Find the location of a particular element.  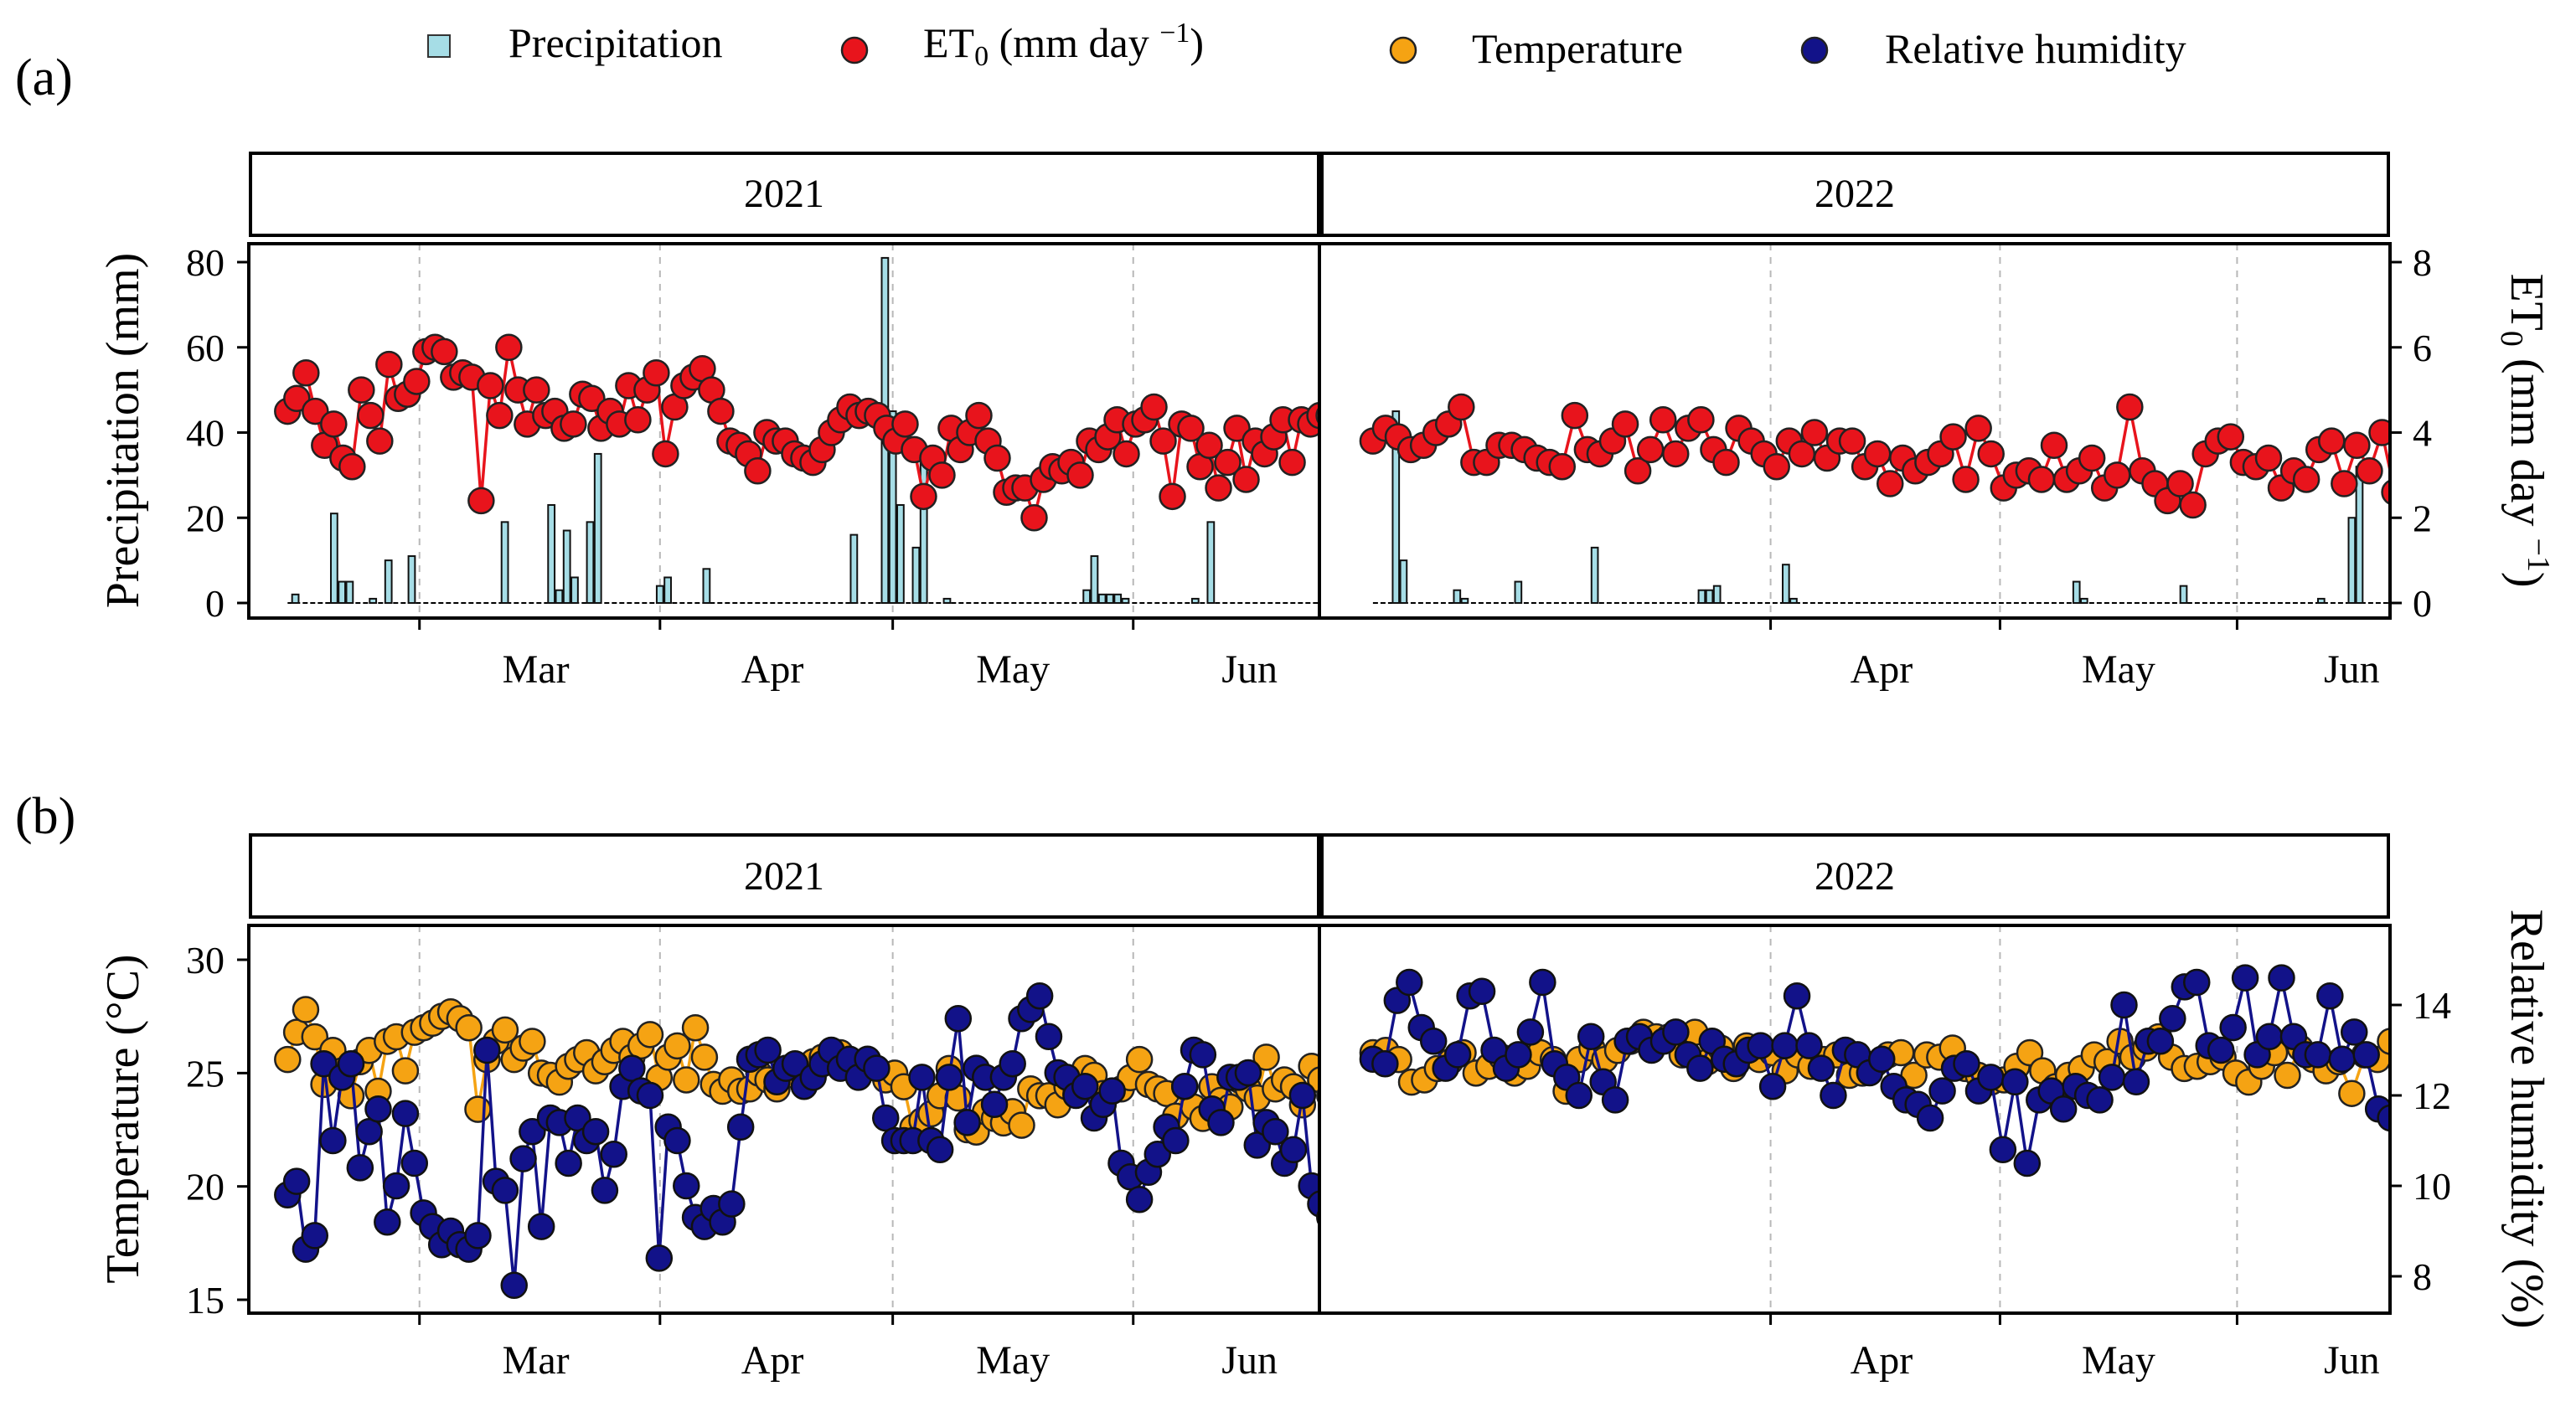

month-label-b-2021-2: May is located at coordinates (1013, 1361).